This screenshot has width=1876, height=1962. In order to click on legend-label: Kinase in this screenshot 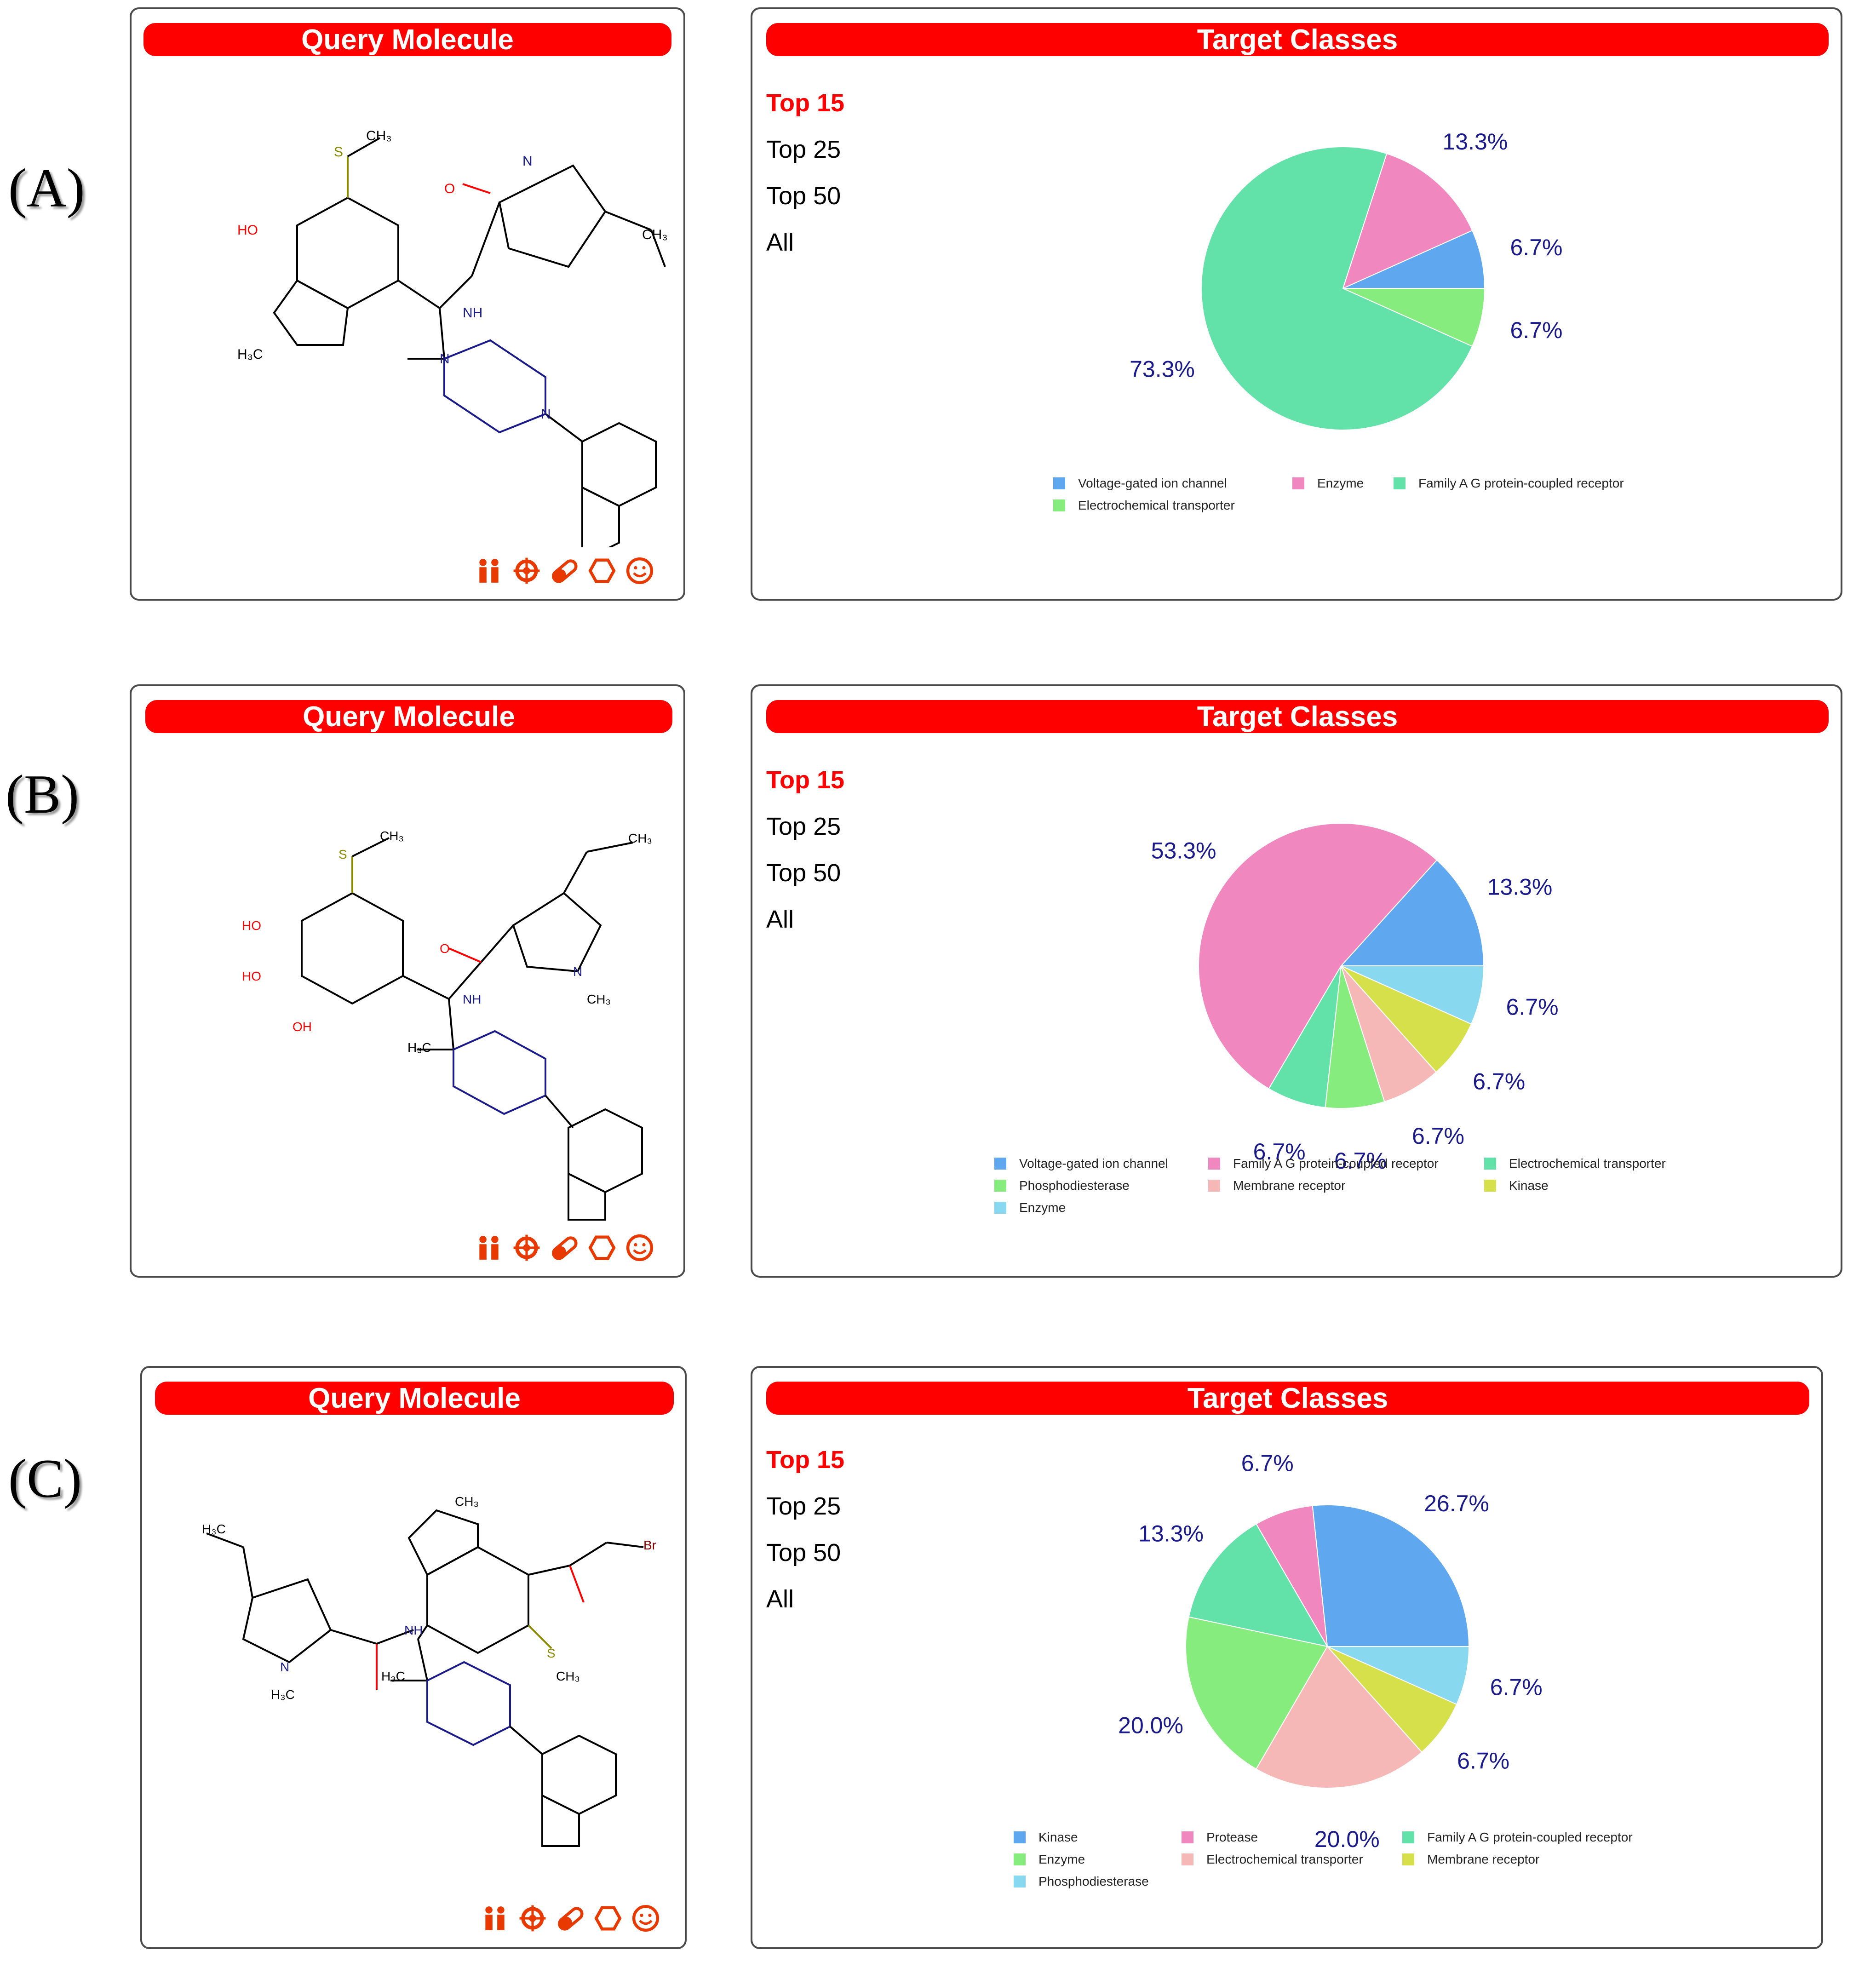, I will do `click(1058, 1837)`.